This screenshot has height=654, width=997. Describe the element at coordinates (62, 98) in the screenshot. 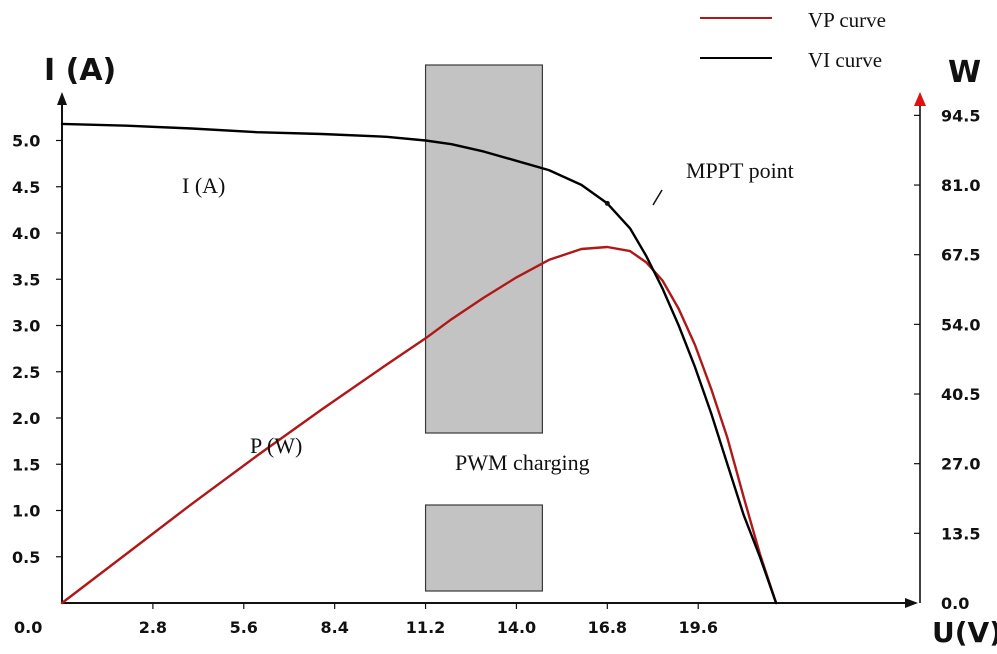

I see `left-y-axis-arrow` at that location.